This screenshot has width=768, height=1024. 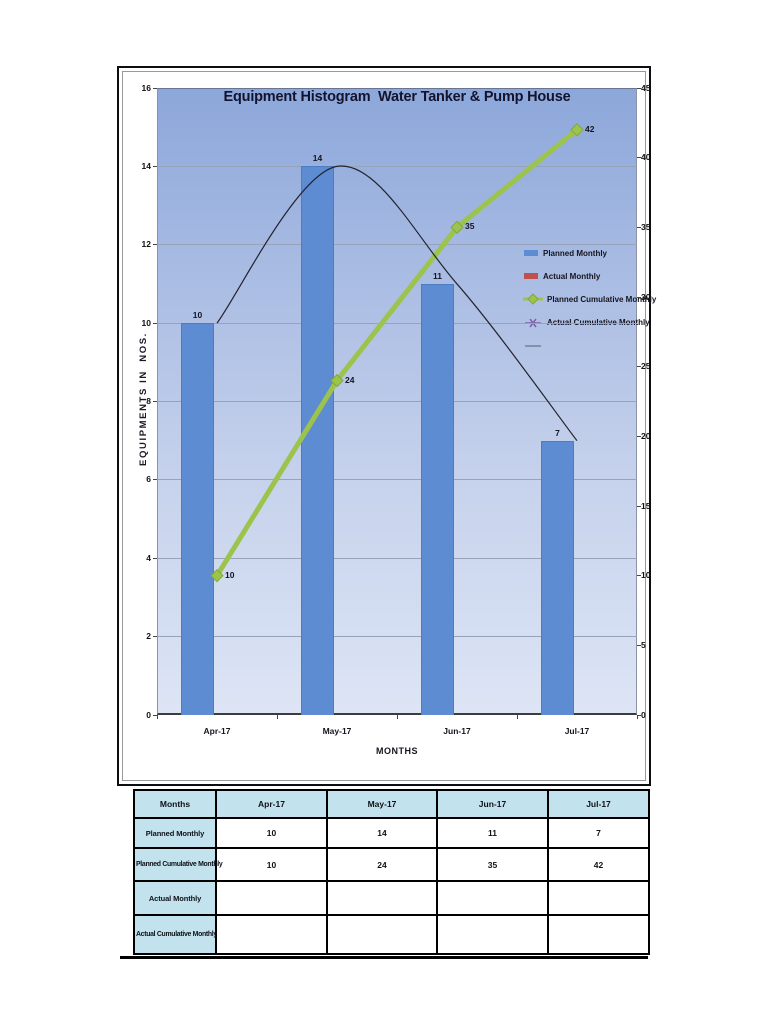 I want to click on y-axis-label-left: 16, so click(x=146, y=87).